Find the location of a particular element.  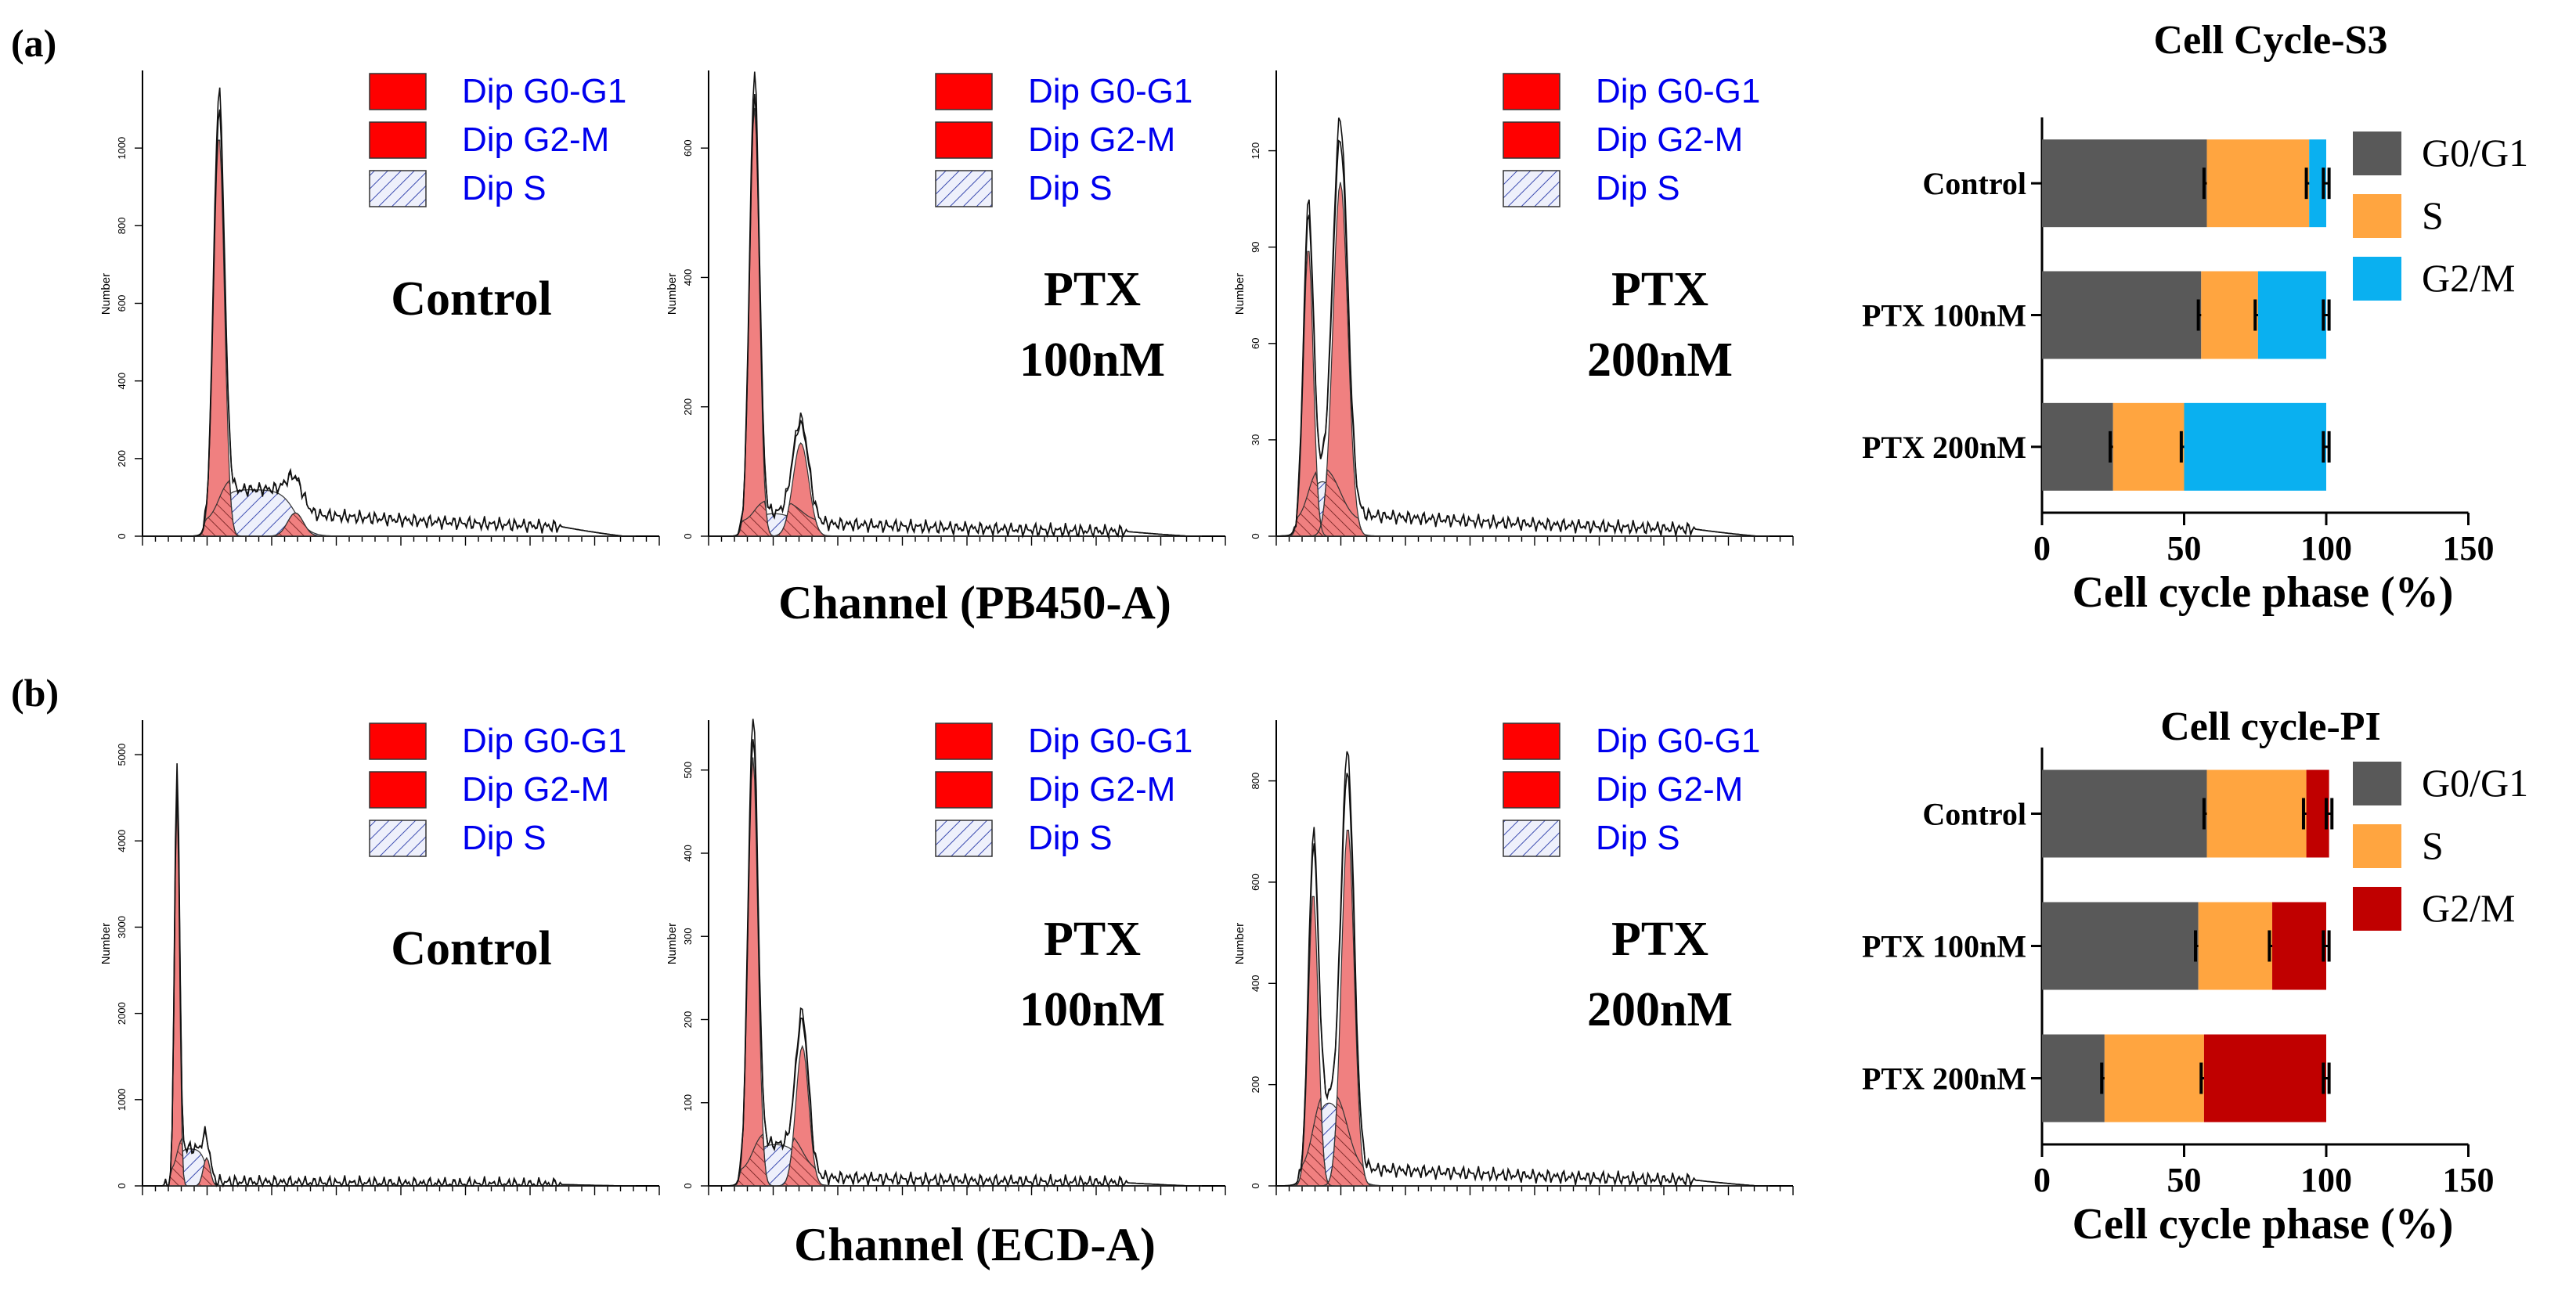

condition-title: Control is located at coordinates (471, 949).